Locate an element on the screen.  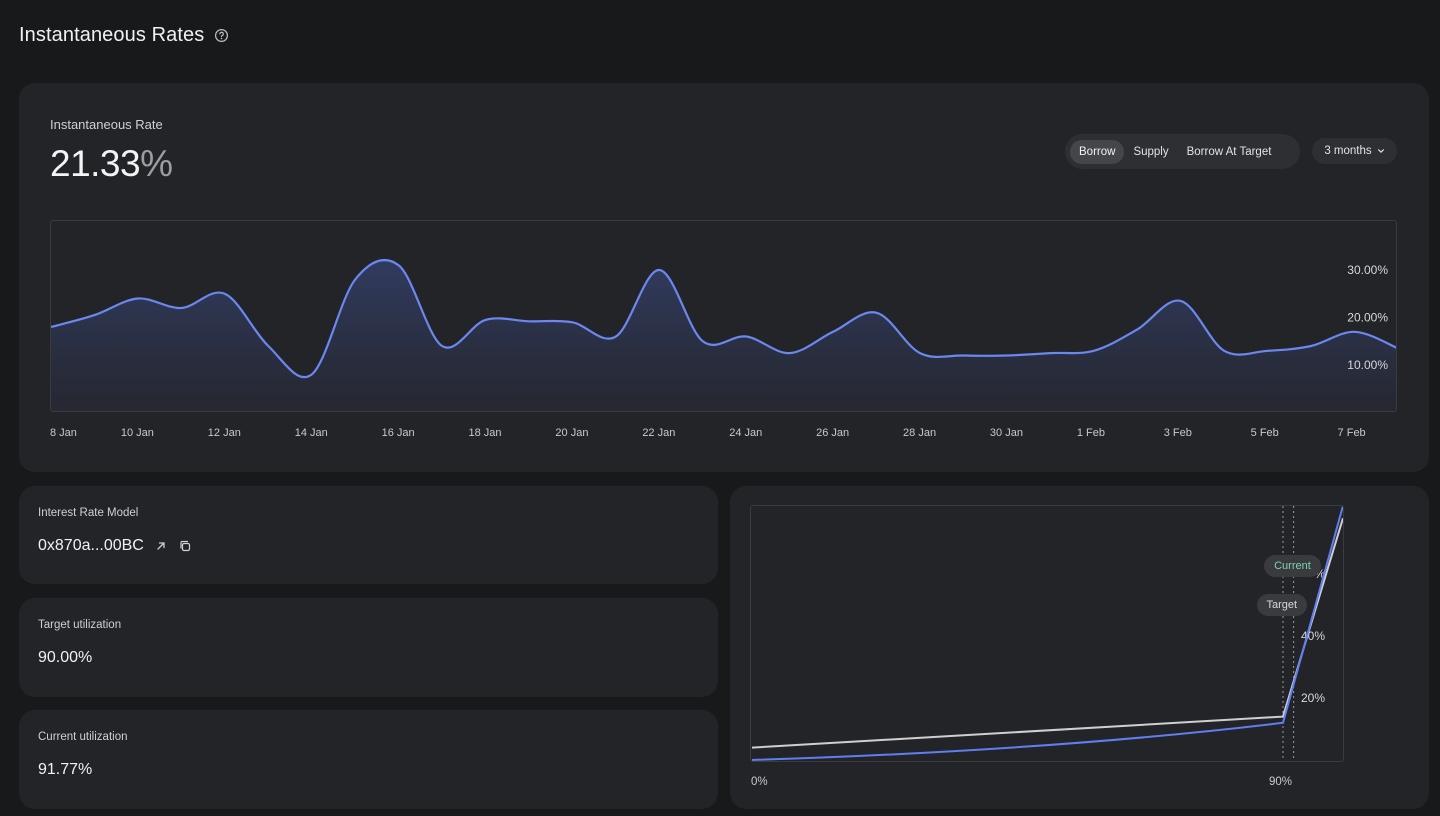
irm-borrow-line is located at coordinates (1047, 633).